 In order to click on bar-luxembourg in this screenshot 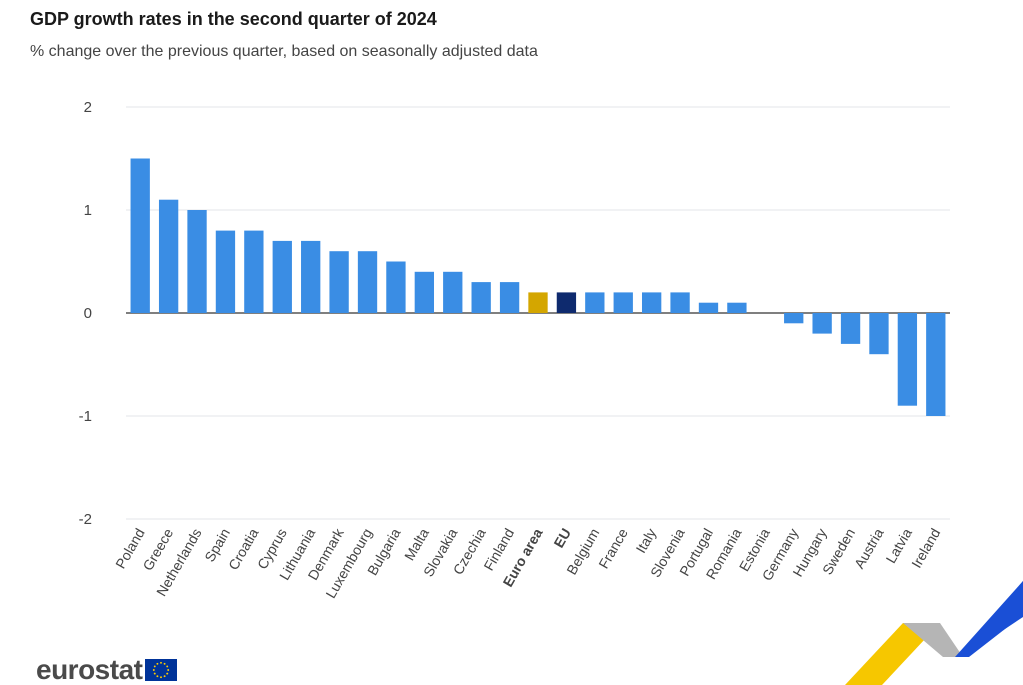, I will do `click(367, 282)`.